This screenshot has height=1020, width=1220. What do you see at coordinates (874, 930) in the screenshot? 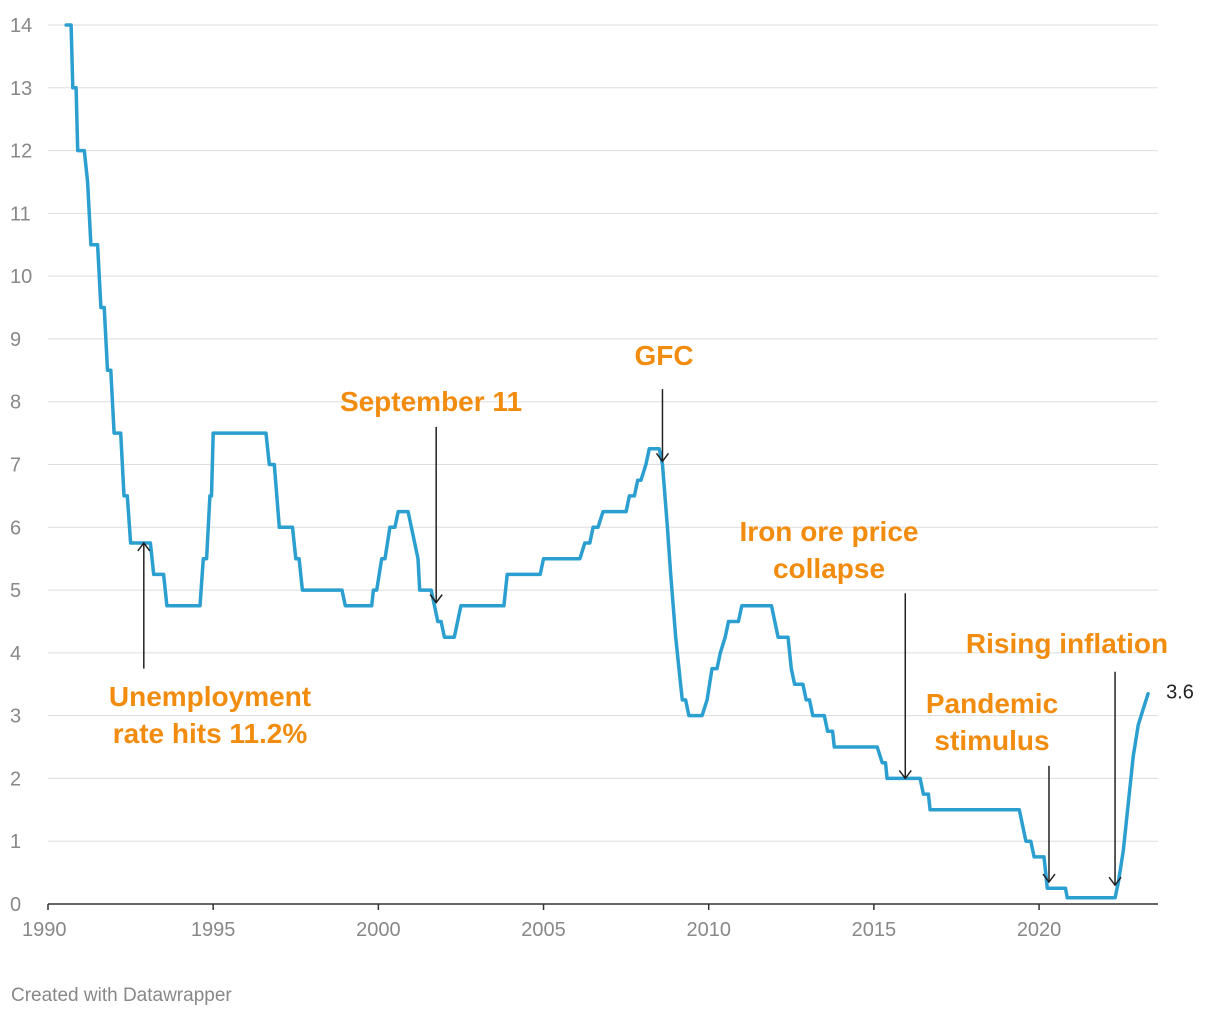
I see `x-tick-label-2015: 2015` at bounding box center [874, 930].